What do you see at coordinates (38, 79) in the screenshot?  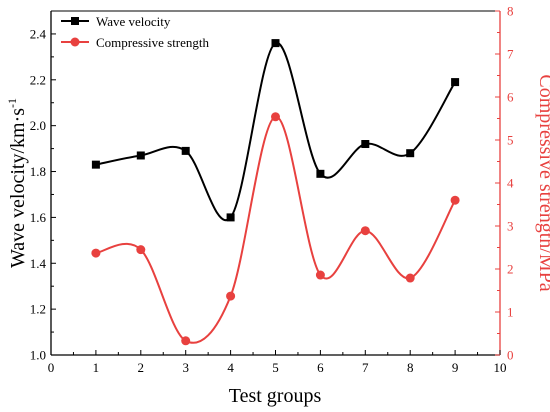 I see `y-left-tick-label: 2.2` at bounding box center [38, 79].